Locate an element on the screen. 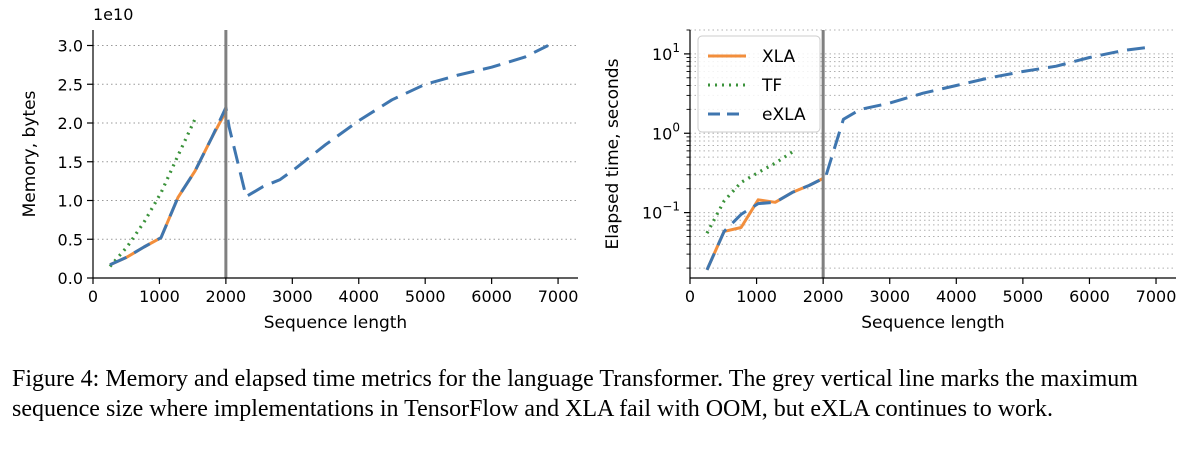  legend-label-xla: XLA is located at coordinates (779, 57).